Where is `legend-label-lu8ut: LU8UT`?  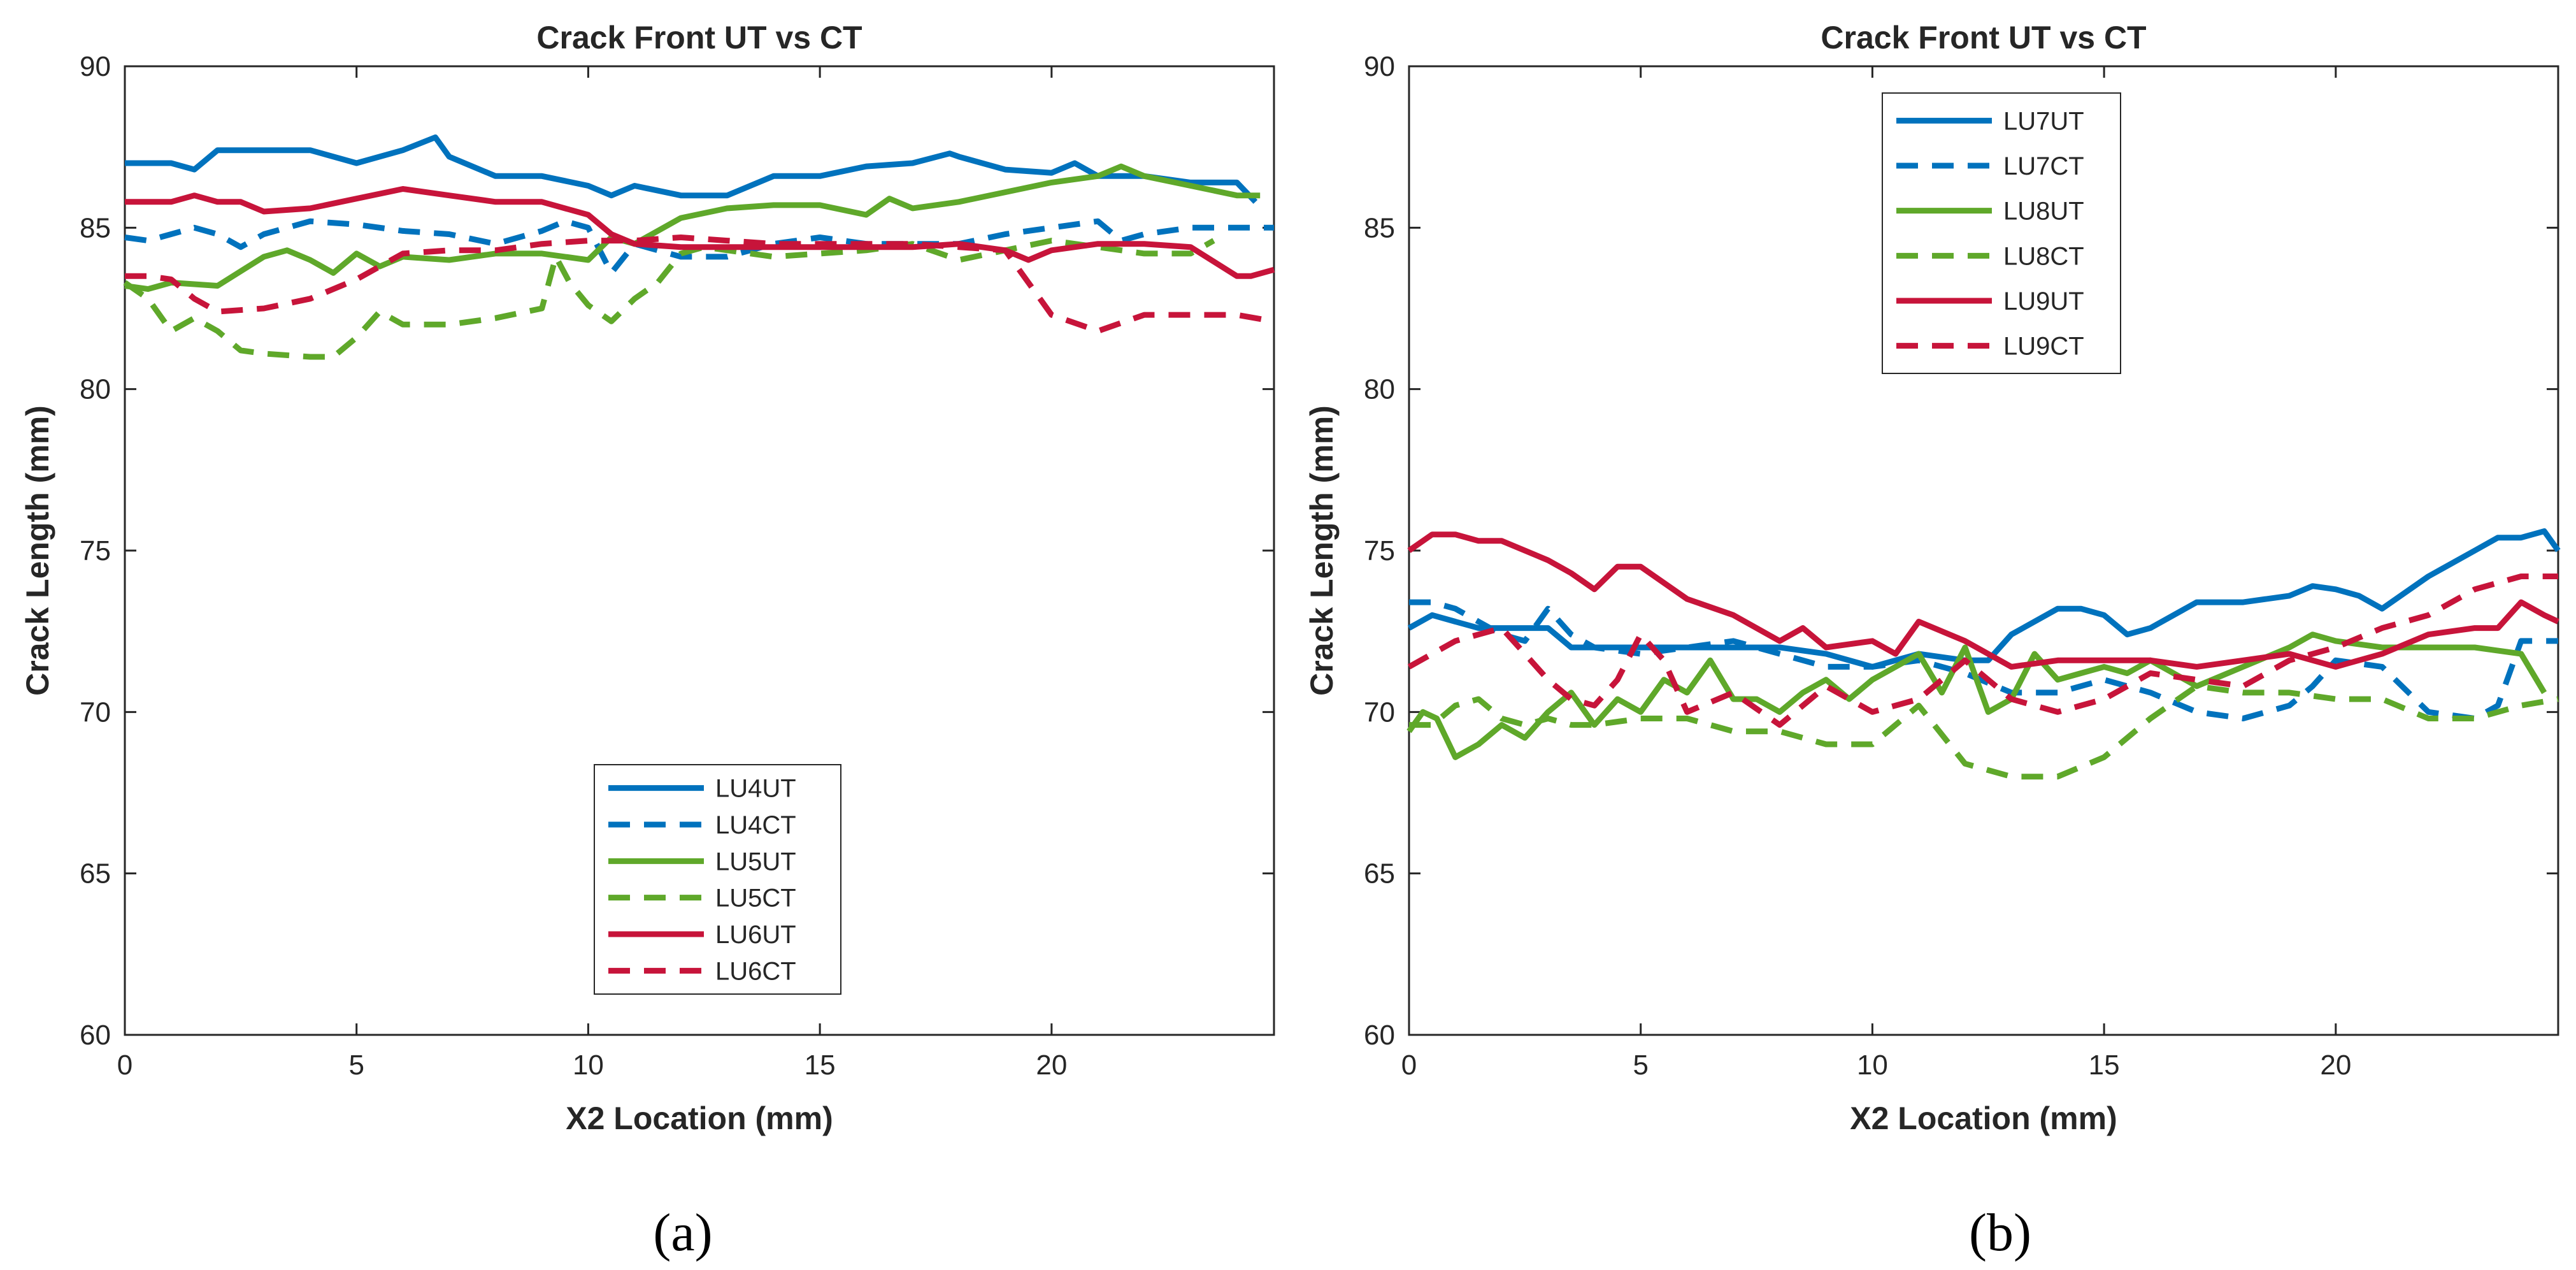
legend-label-lu8ut: LU8UT is located at coordinates (2044, 212).